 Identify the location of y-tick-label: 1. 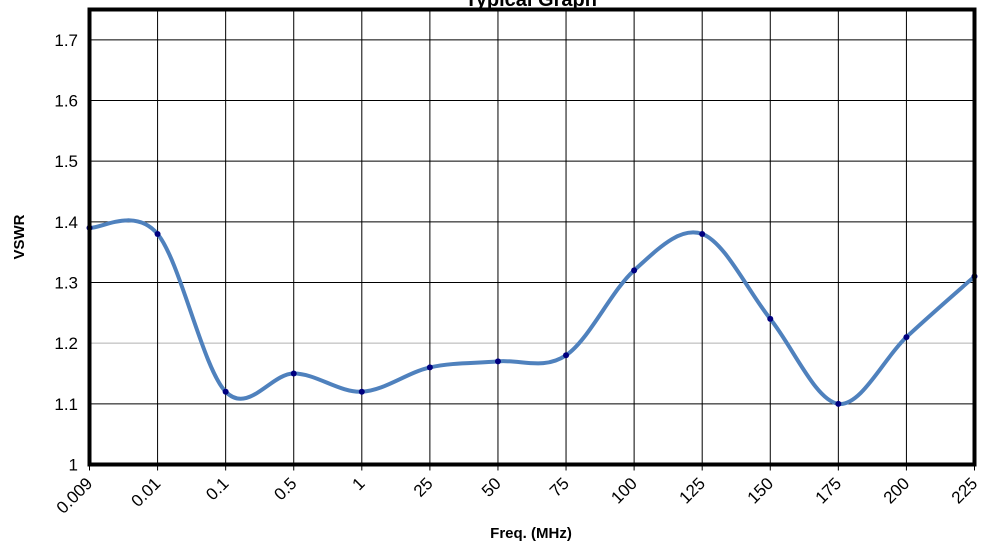
(73, 465).